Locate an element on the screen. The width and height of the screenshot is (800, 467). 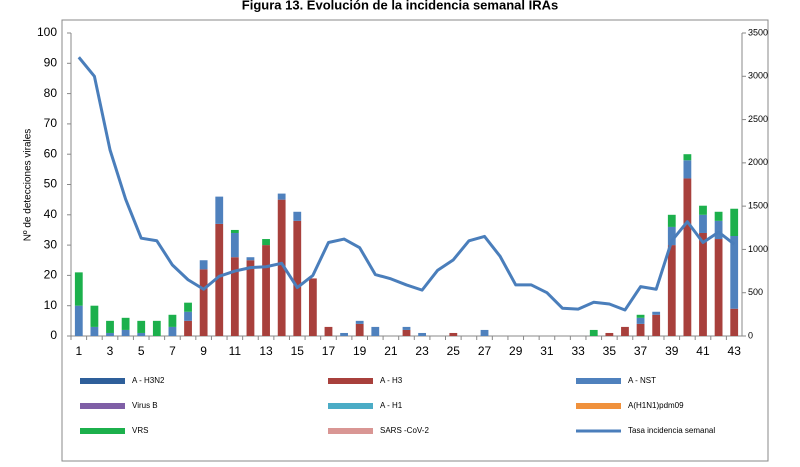
x-tick-label: 43 is located at coordinates (735, 351).